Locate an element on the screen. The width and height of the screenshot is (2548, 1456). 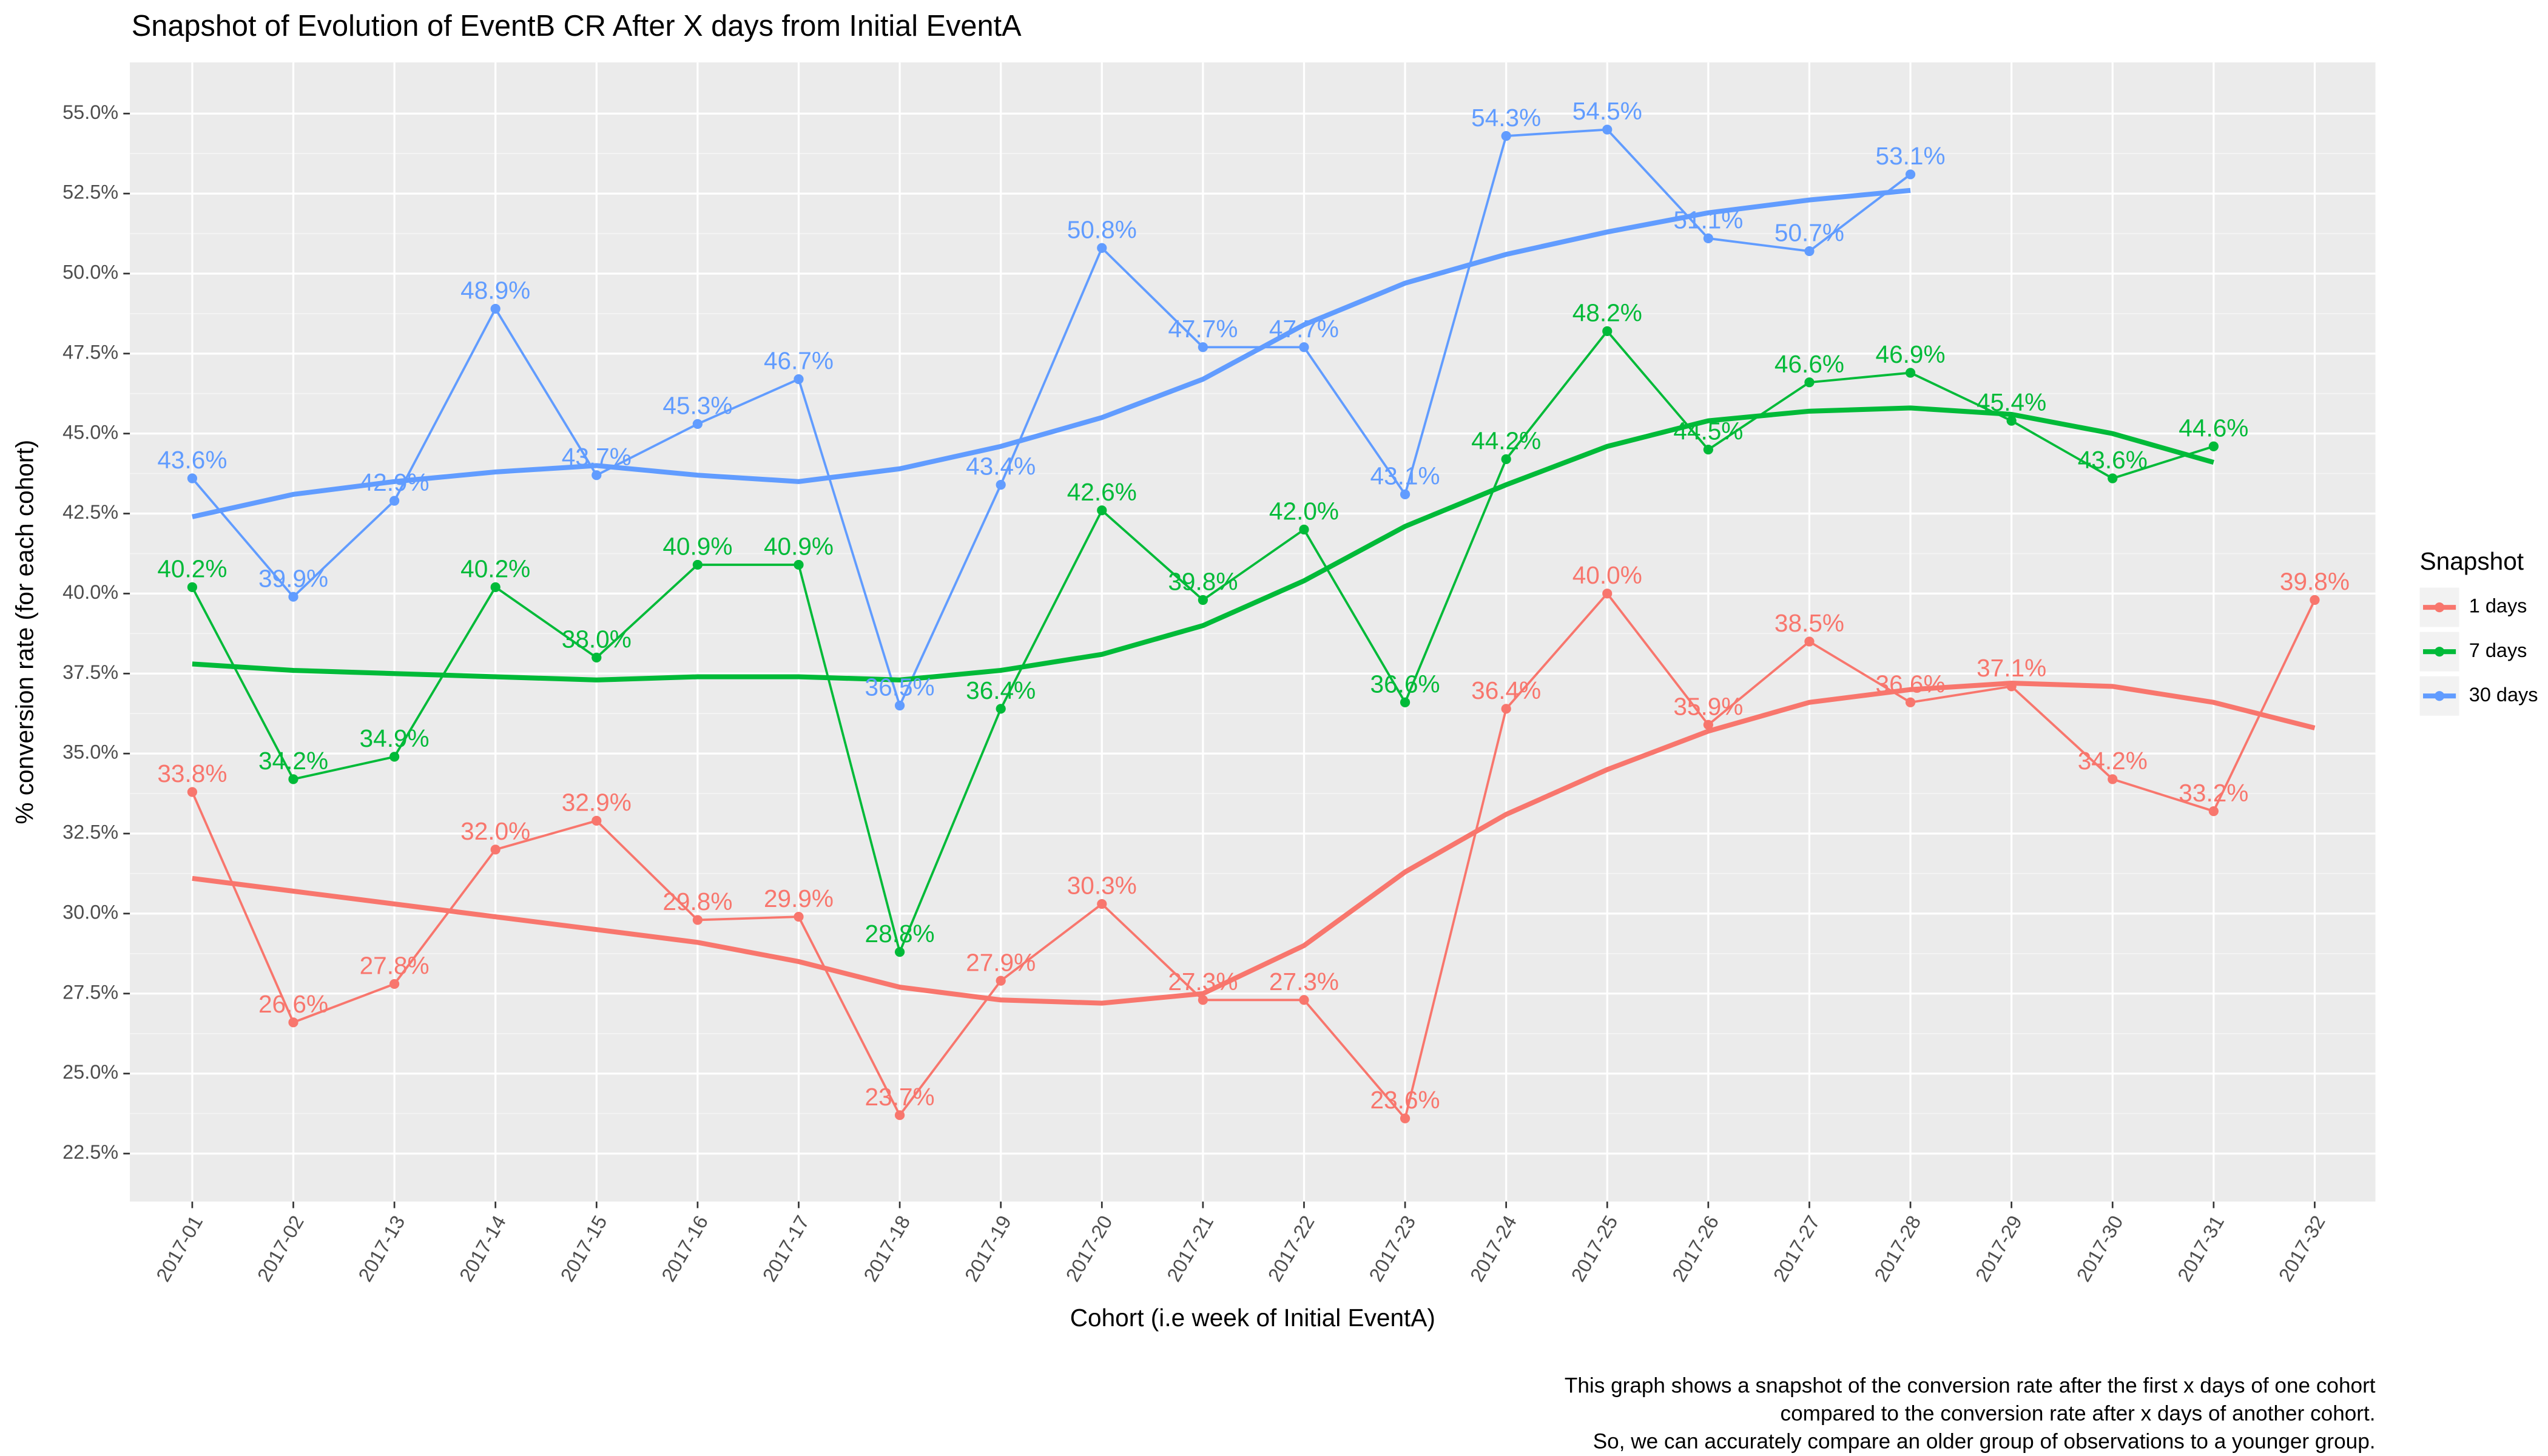
x-tick-label: 2017-17 is located at coordinates (786, 1248).